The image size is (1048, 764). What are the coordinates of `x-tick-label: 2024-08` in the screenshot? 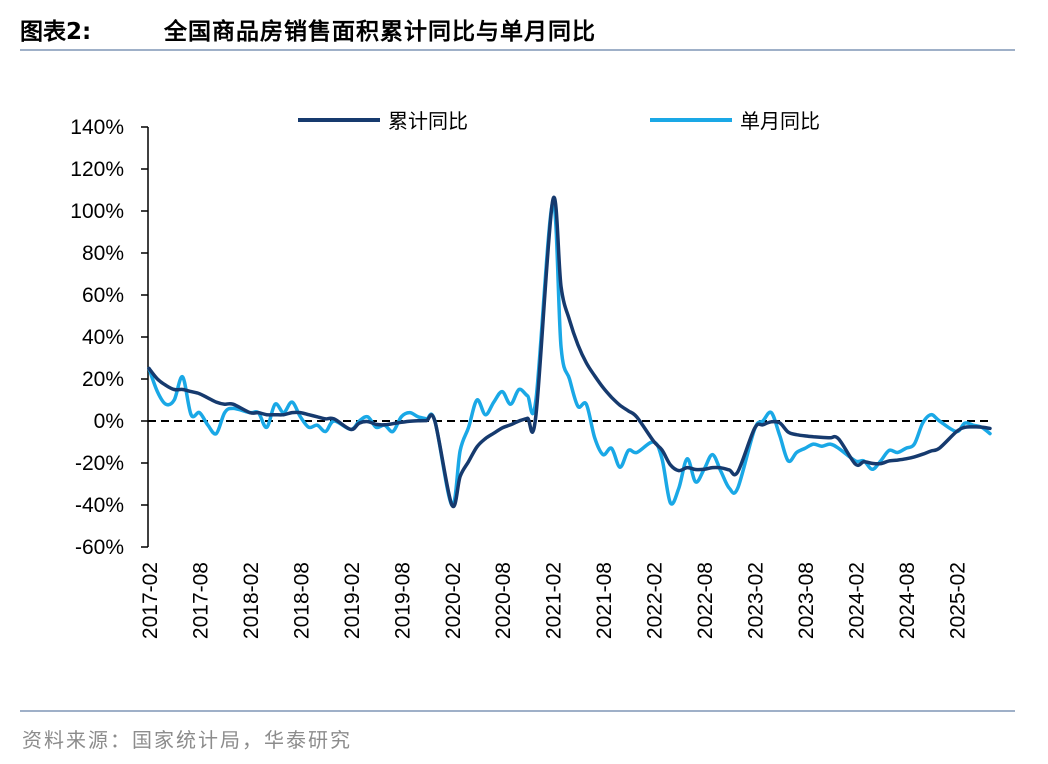 It's located at (907, 600).